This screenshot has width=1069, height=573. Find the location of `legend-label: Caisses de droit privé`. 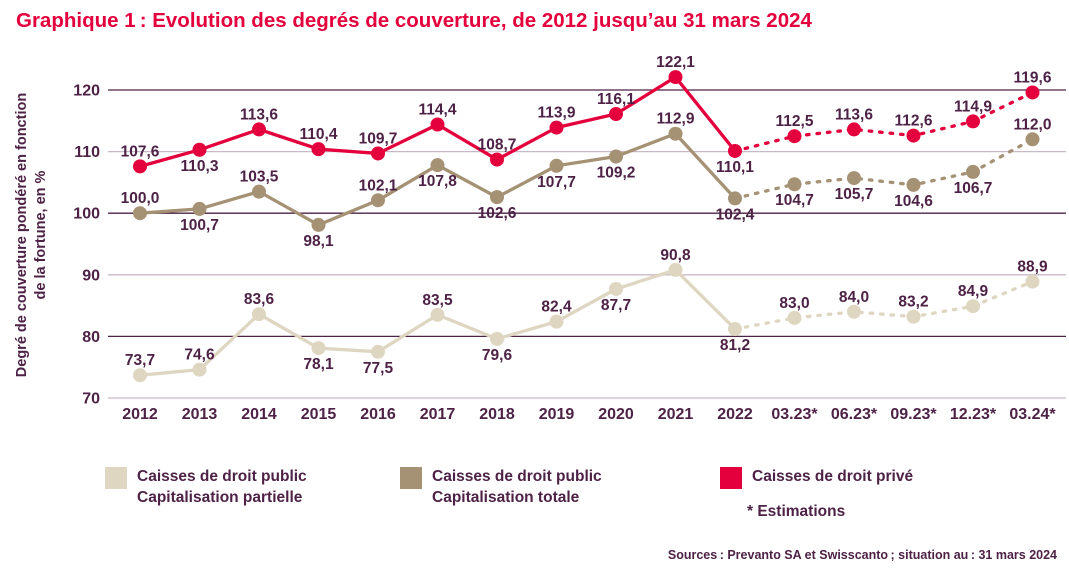

legend-label: Caisses de droit privé is located at coordinates (832, 477).